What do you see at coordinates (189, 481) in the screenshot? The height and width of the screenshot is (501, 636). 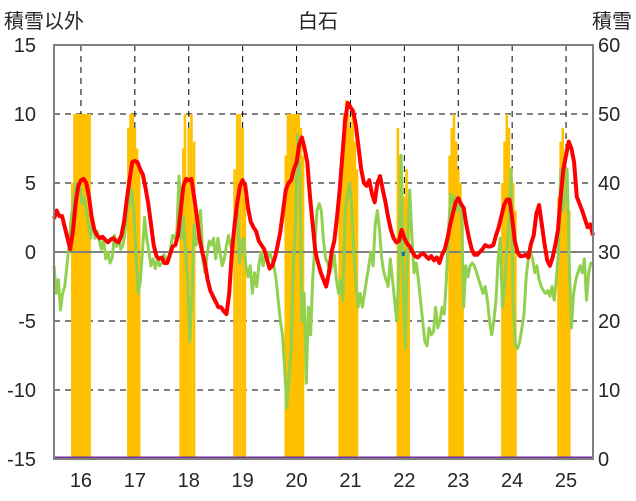 I see `x-tick-label: 18` at bounding box center [189, 481].